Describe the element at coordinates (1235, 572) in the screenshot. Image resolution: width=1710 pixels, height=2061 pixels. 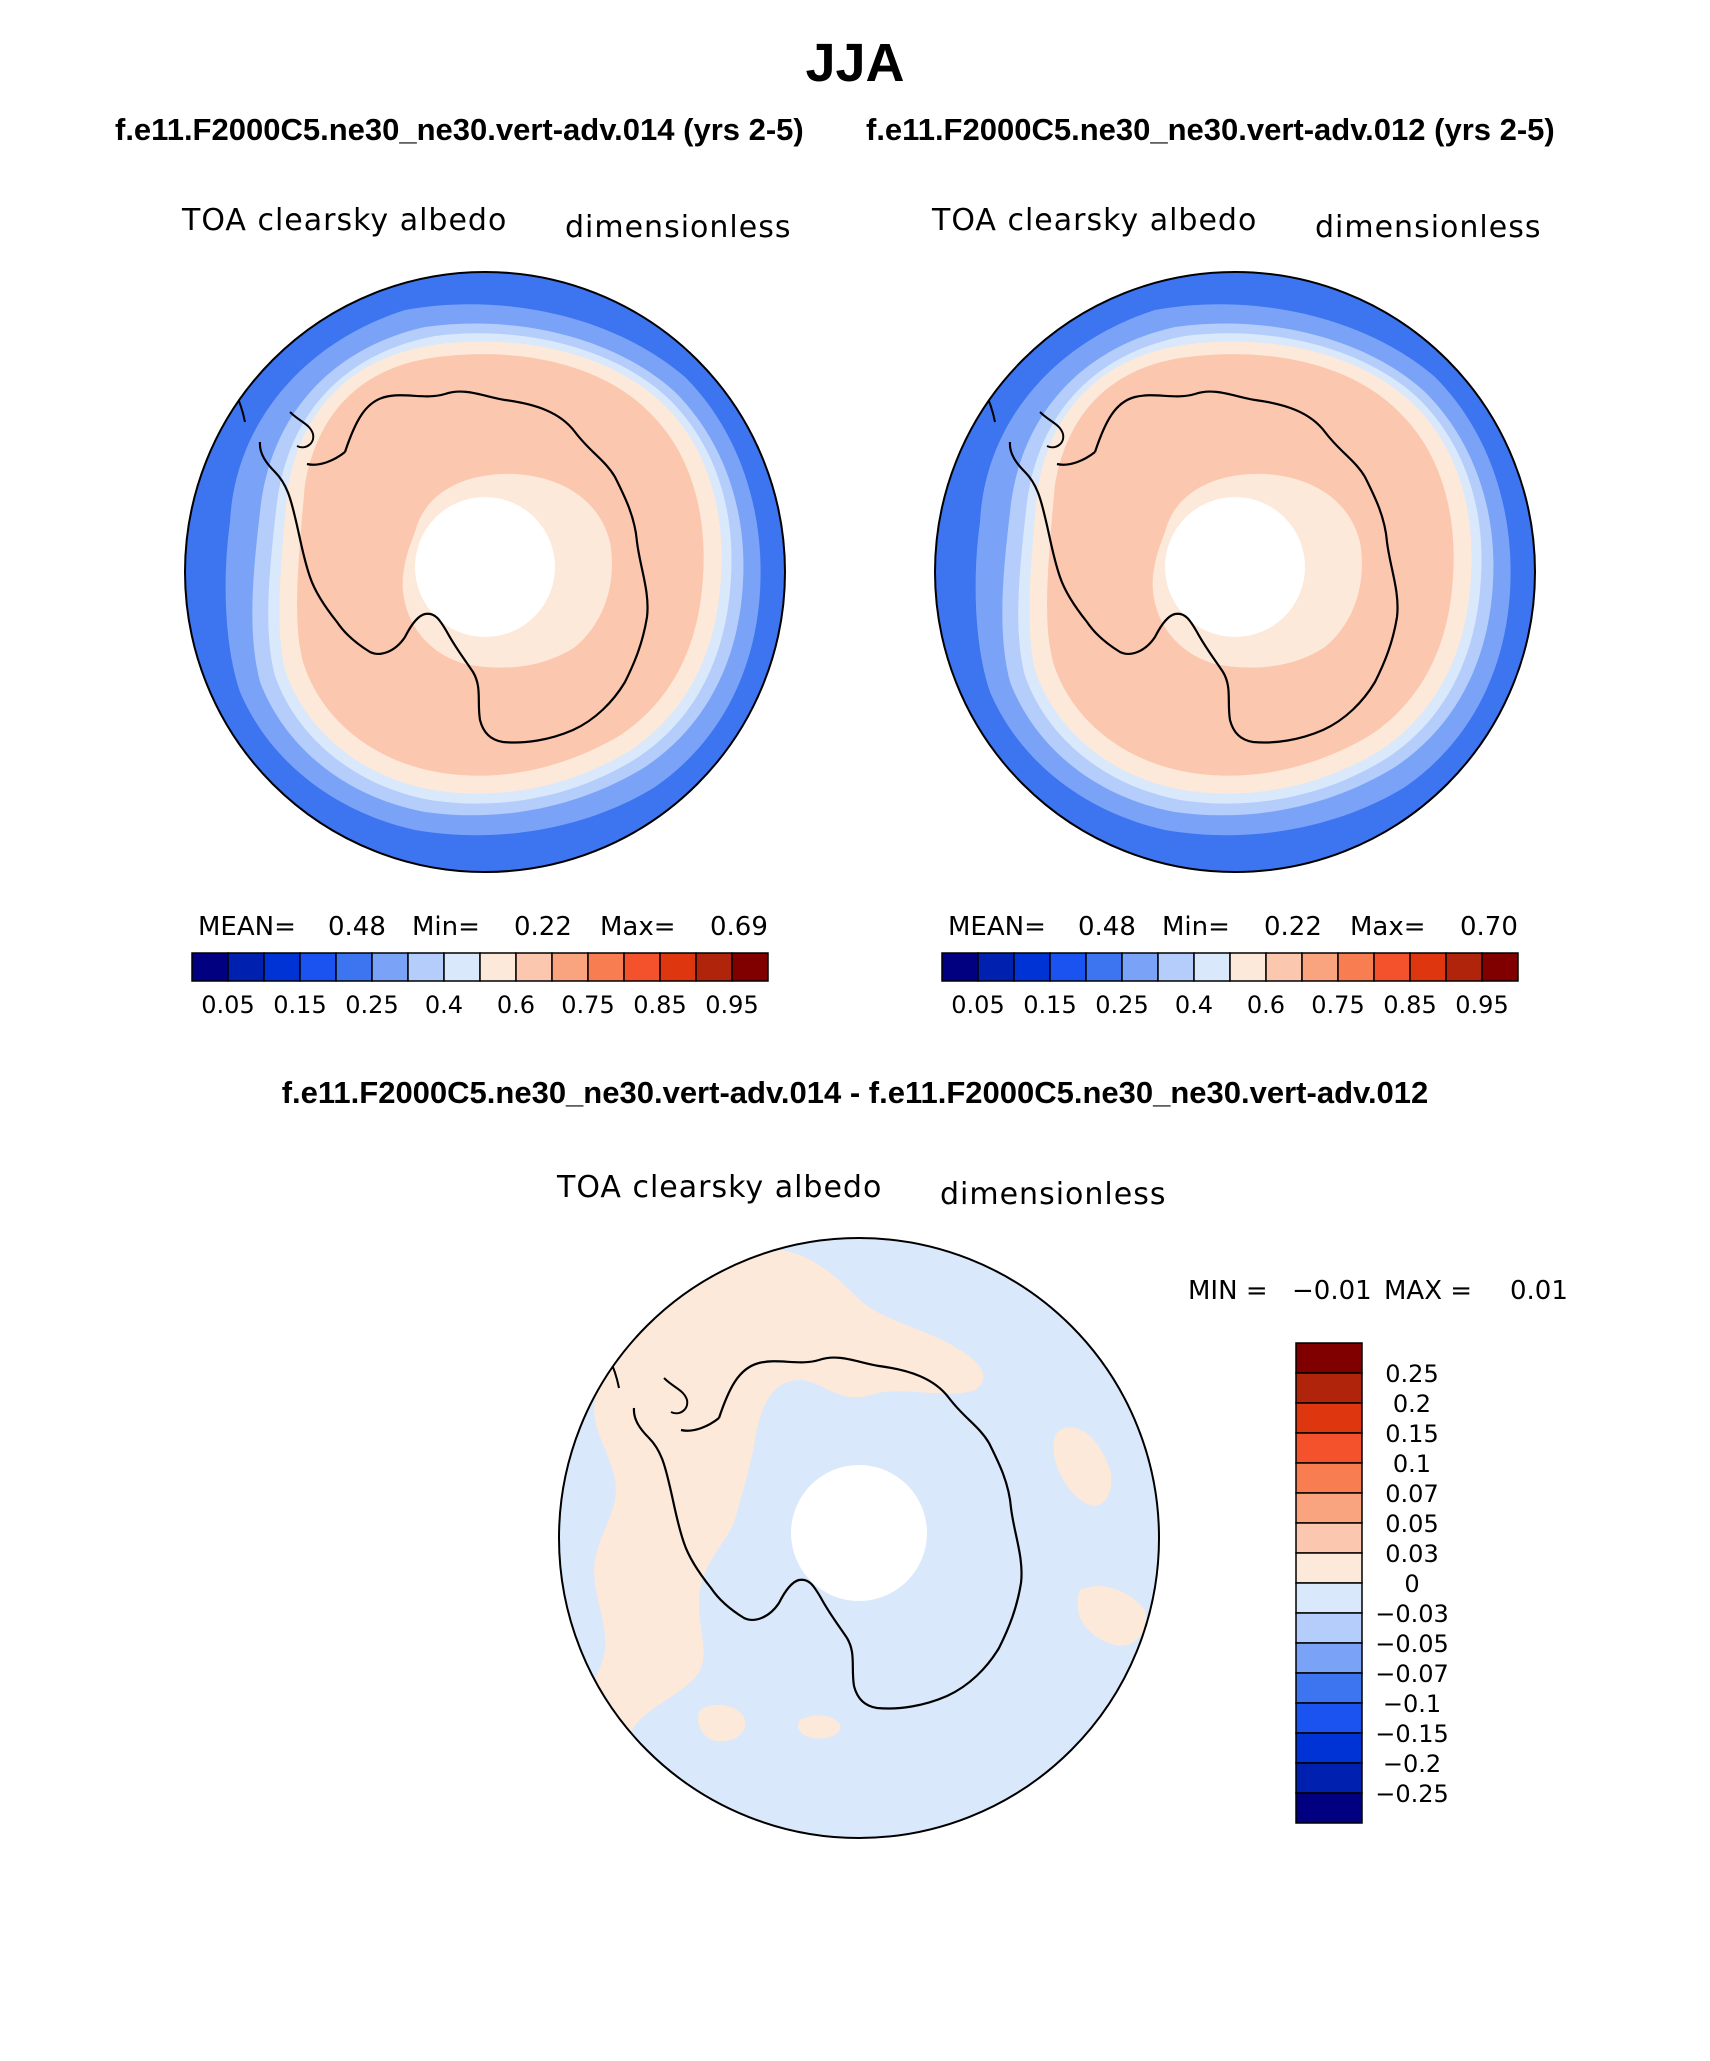
I see `right-polar-map` at that location.